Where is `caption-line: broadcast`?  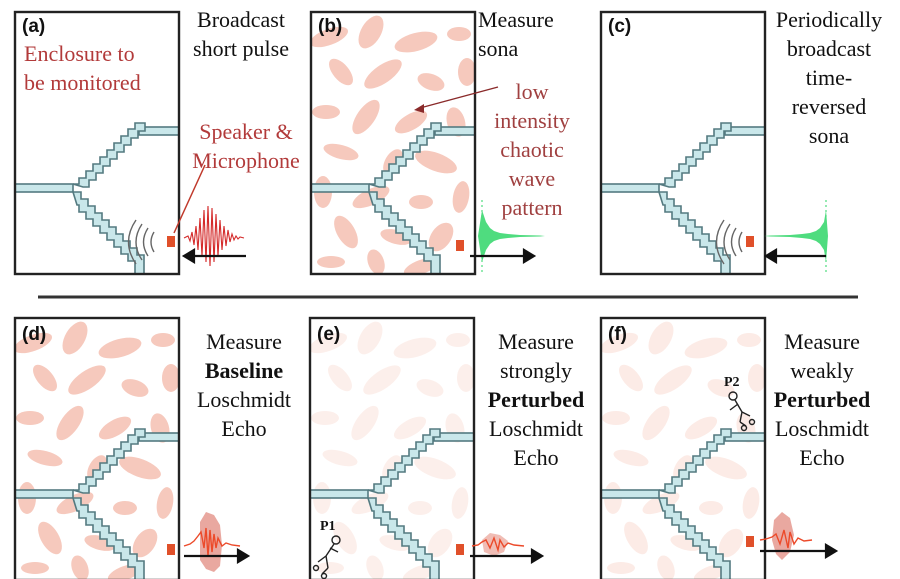
caption-line: broadcast is located at coordinates (829, 48).